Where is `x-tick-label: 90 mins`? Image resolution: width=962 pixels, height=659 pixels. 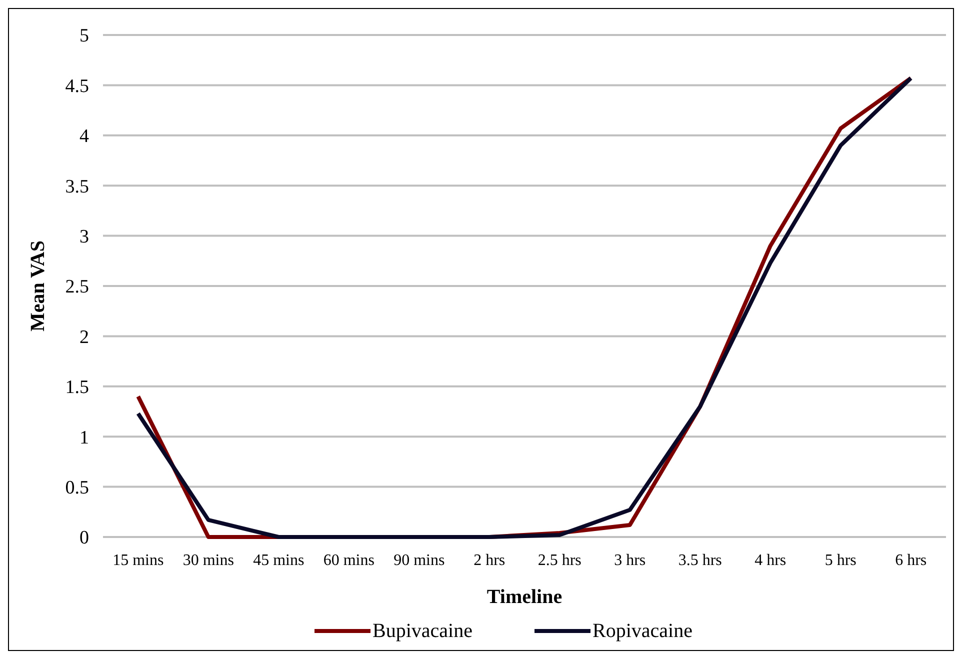 x-tick-label: 90 mins is located at coordinates (419, 560).